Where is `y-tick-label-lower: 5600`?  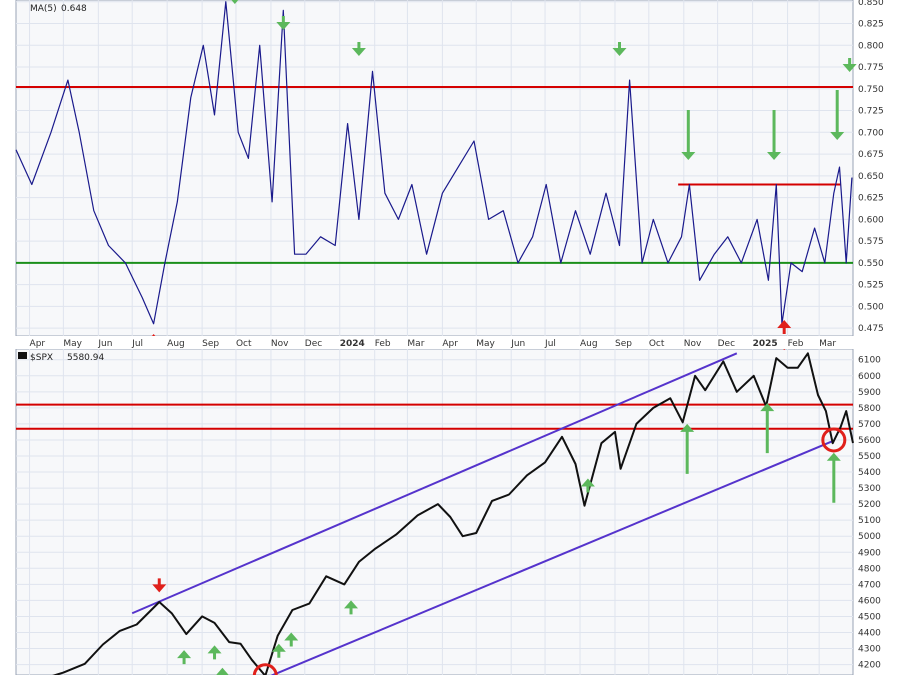 y-tick-label-lower: 5600 is located at coordinates (869, 441).